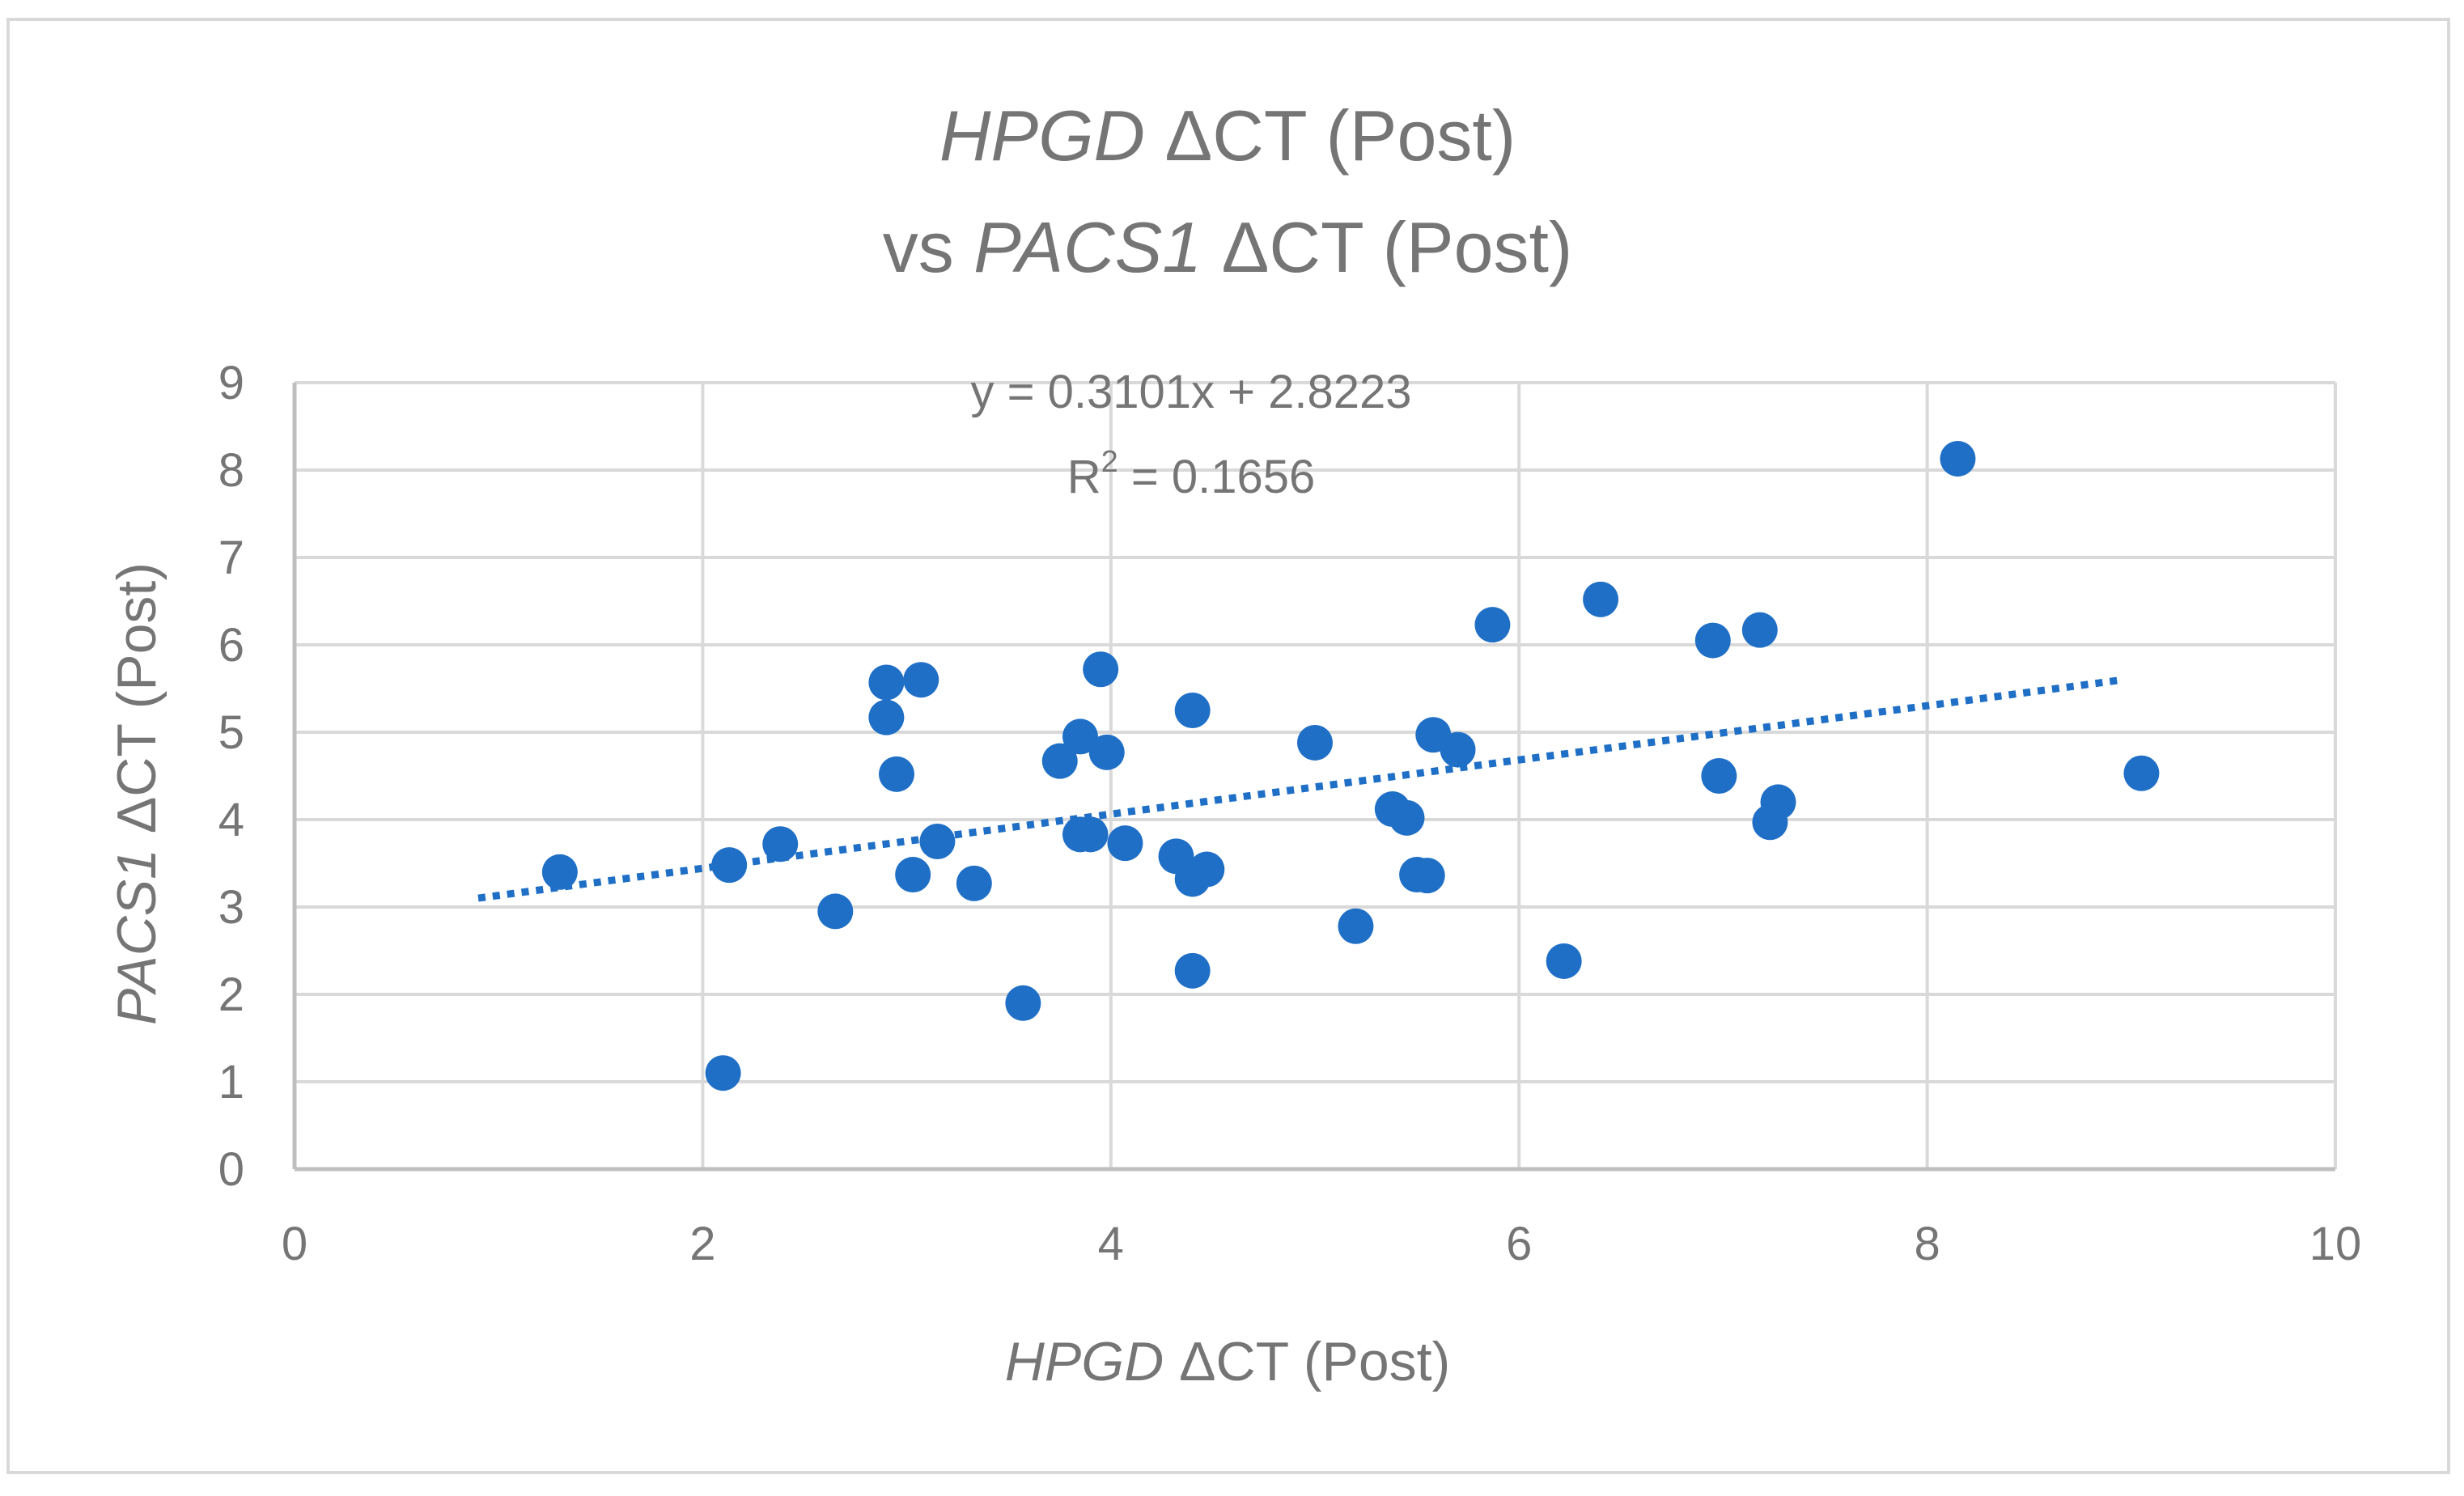 The width and height of the screenshot is (2464, 1496). Describe the element at coordinates (1330, 136) in the screenshot. I see `title-line1-rest: ΔCT (Post)` at that location.